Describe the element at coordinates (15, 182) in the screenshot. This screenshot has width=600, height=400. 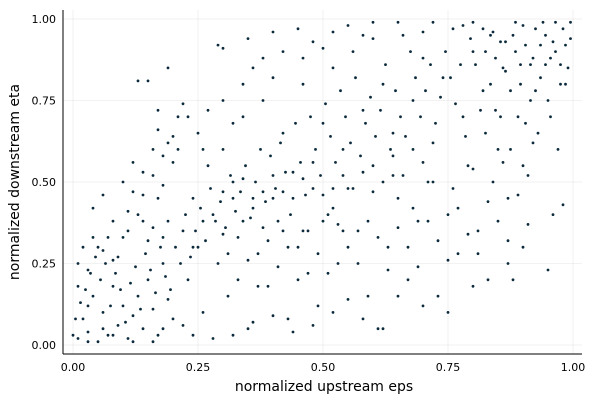
I see `y-axis-title: normalized downstream eta` at that location.